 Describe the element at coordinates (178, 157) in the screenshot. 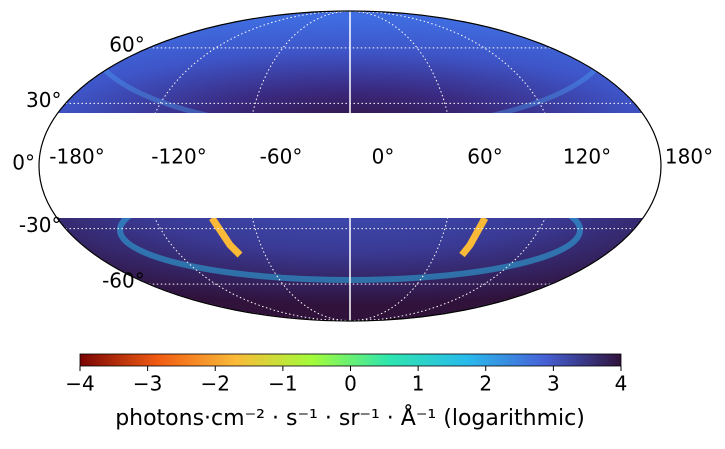

I see `x-tick-label: -120°` at that location.